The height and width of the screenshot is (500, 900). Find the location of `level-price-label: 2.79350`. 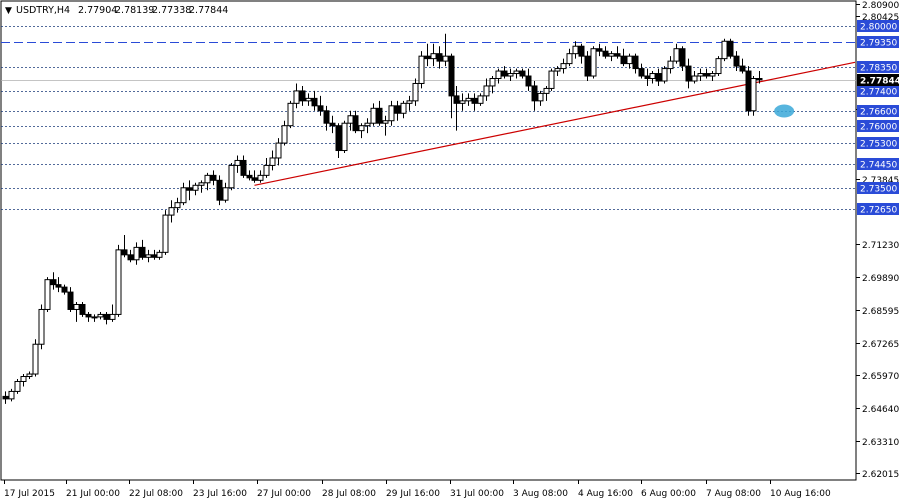

level-price-label: 2.79350 is located at coordinates (878, 44).